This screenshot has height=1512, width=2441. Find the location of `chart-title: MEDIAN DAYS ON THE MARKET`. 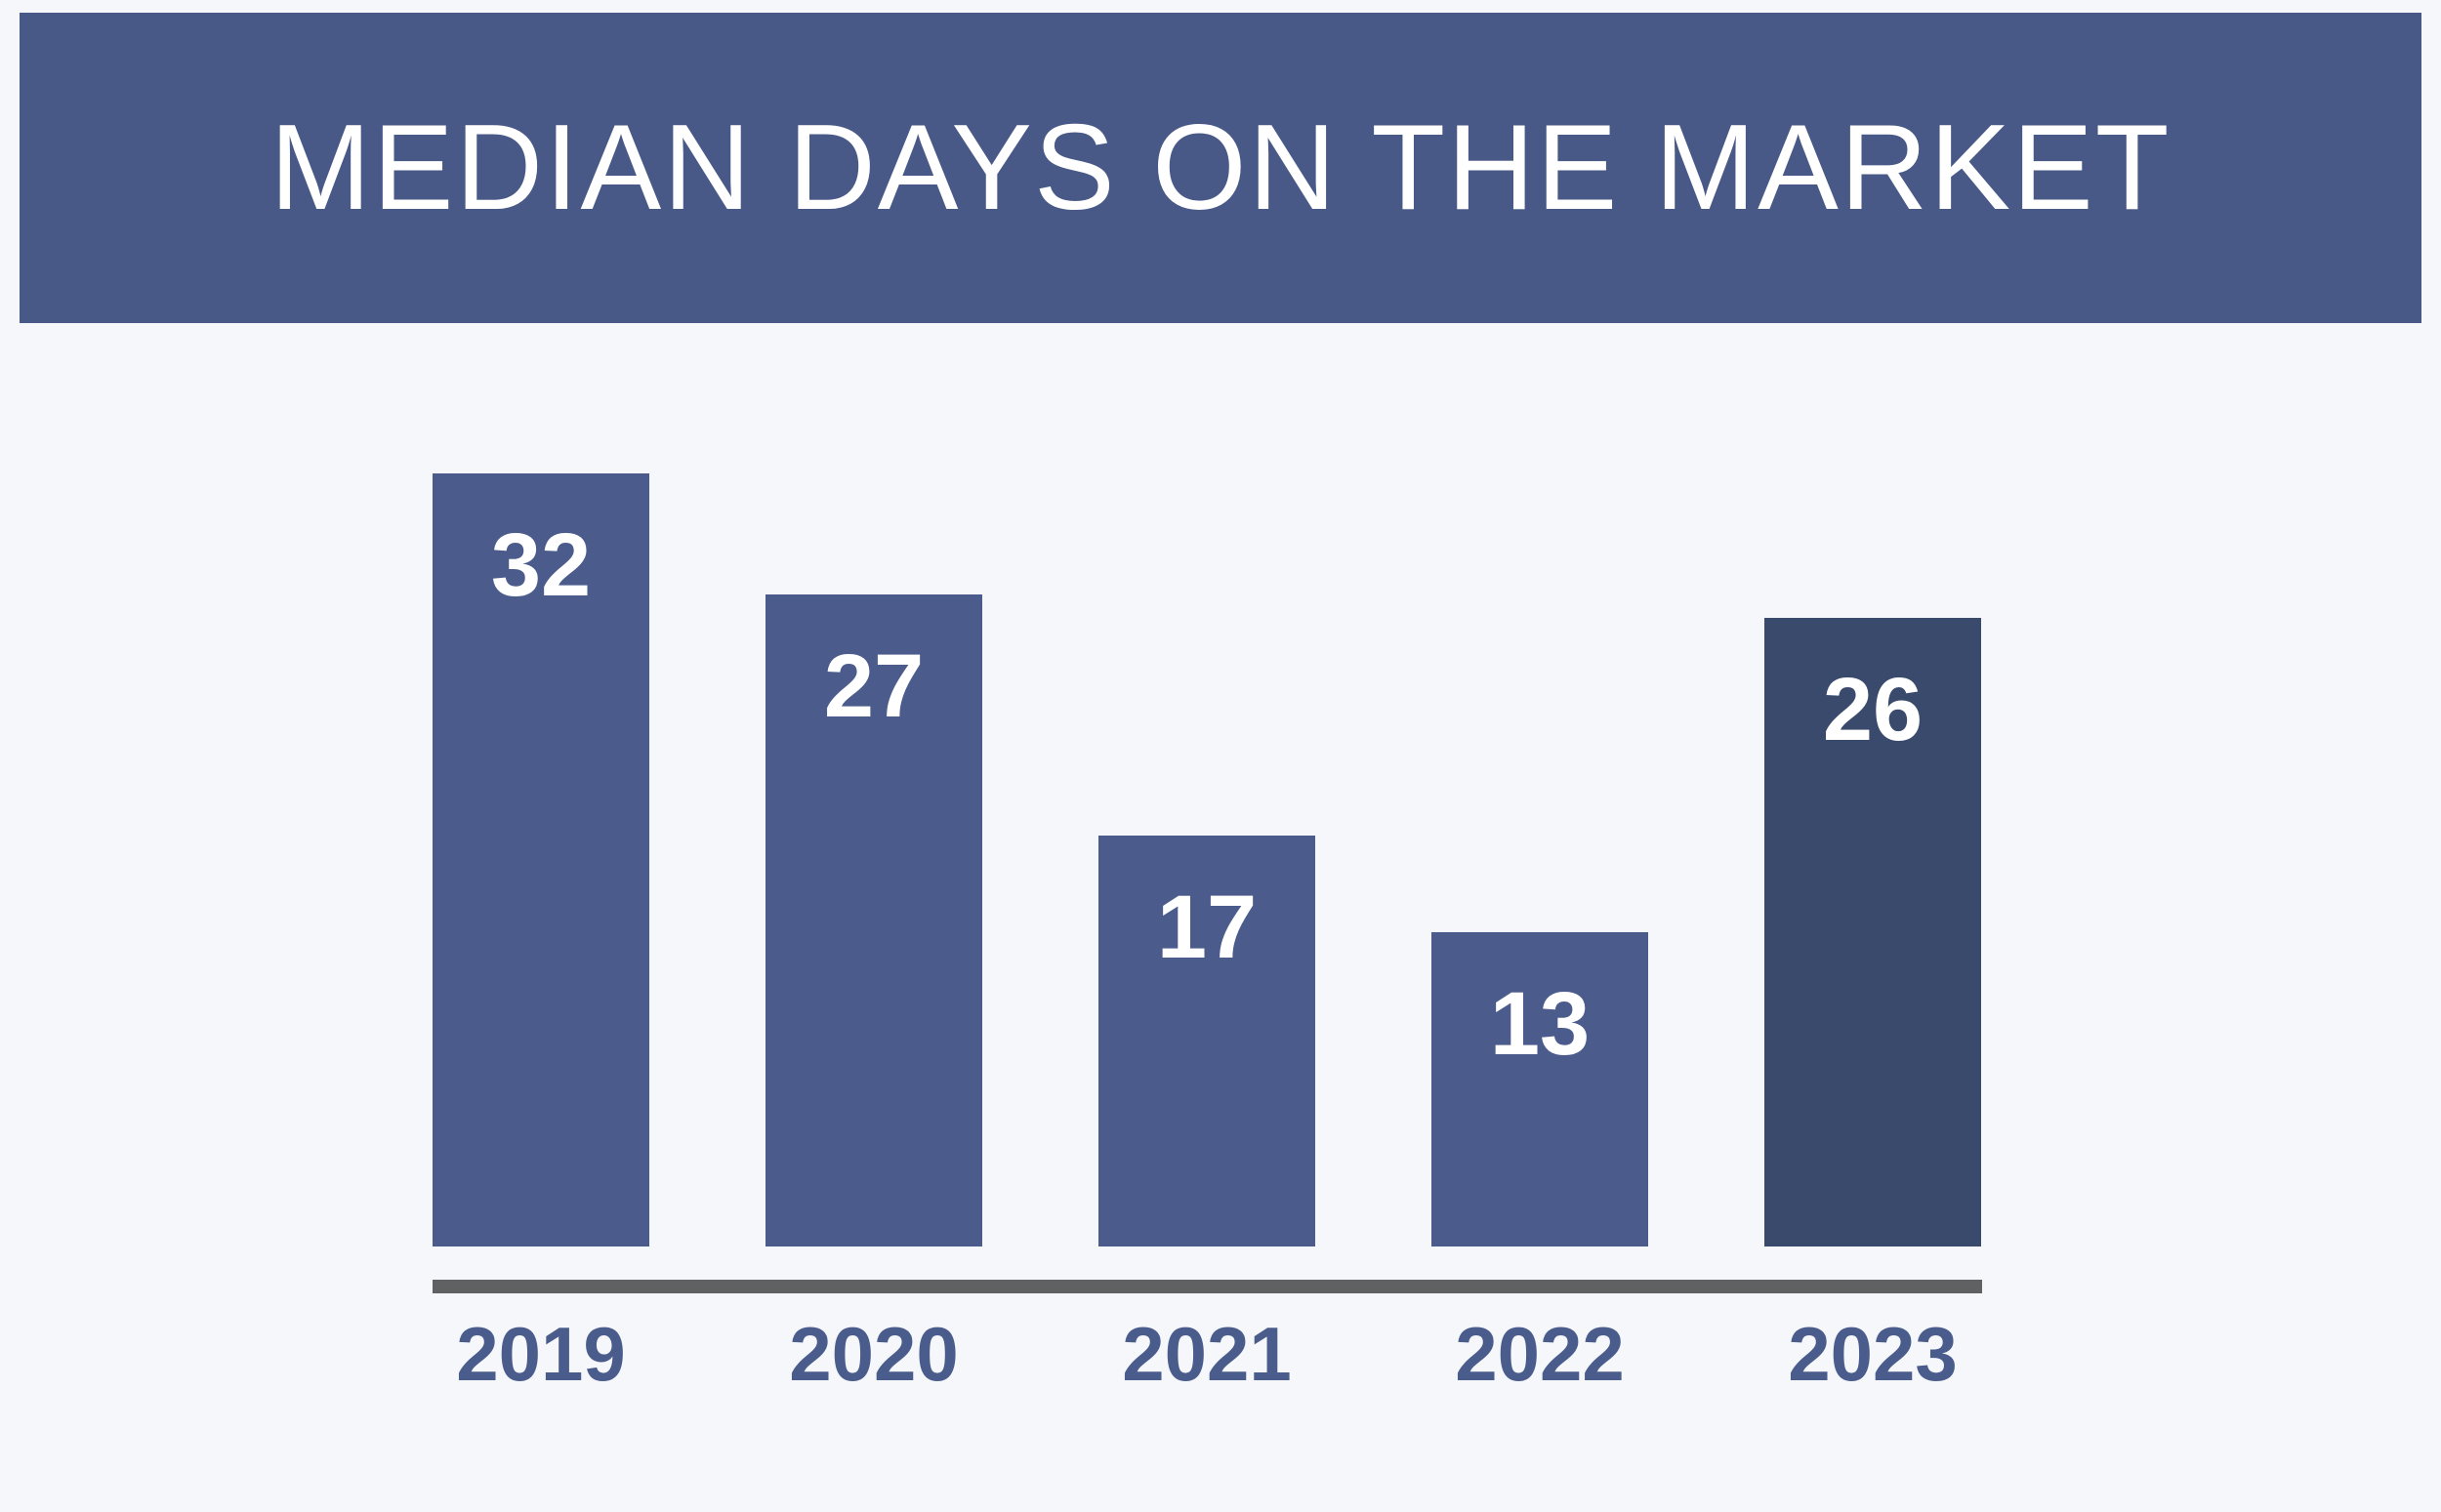

chart-title: MEDIAN DAYS ON THE MARKET is located at coordinates (1221, 168).